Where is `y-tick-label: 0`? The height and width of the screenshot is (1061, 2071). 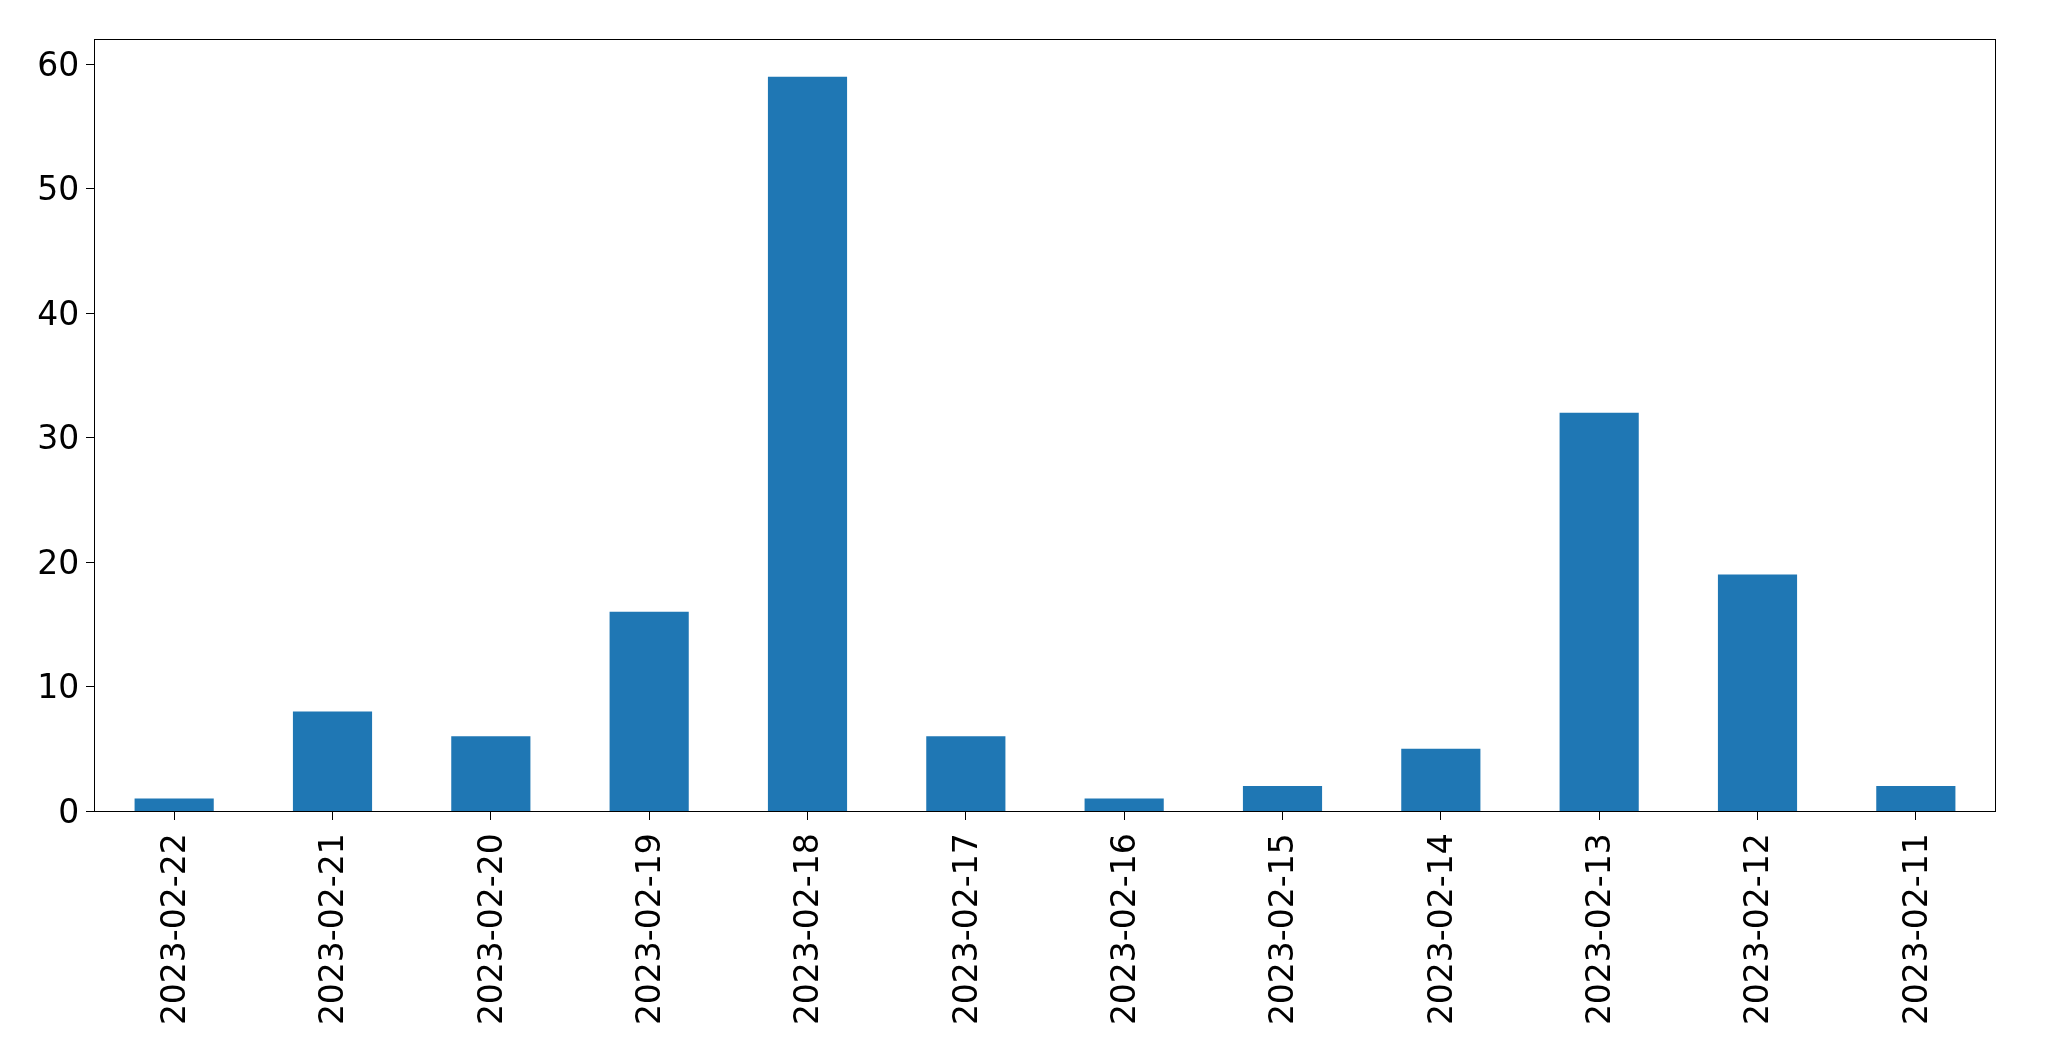 y-tick-label: 0 is located at coordinates (69, 811).